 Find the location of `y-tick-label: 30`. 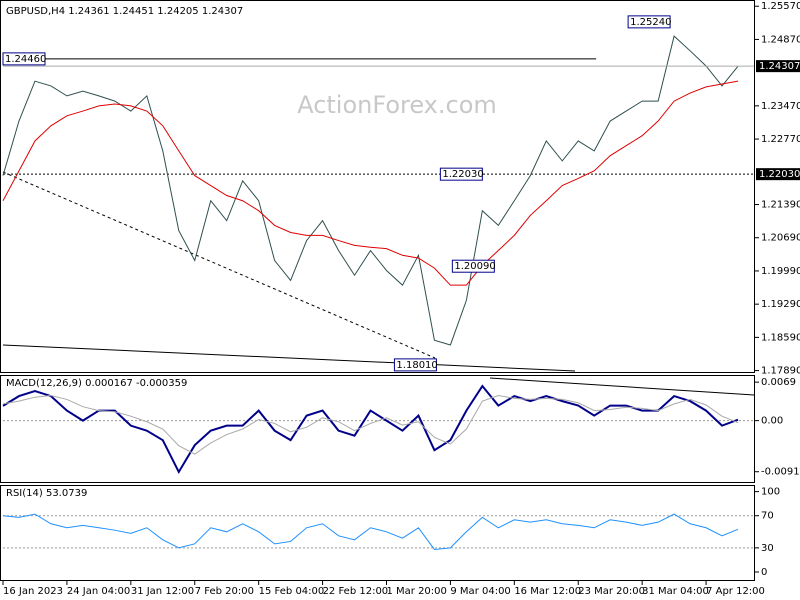

y-tick-label: 30 is located at coordinates (767, 548).